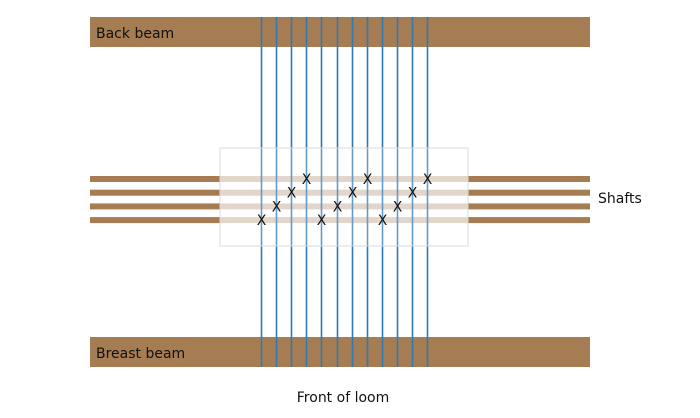 This screenshot has height=418, width=700. I want to click on breast-beam-label: Breast beam, so click(140, 354).